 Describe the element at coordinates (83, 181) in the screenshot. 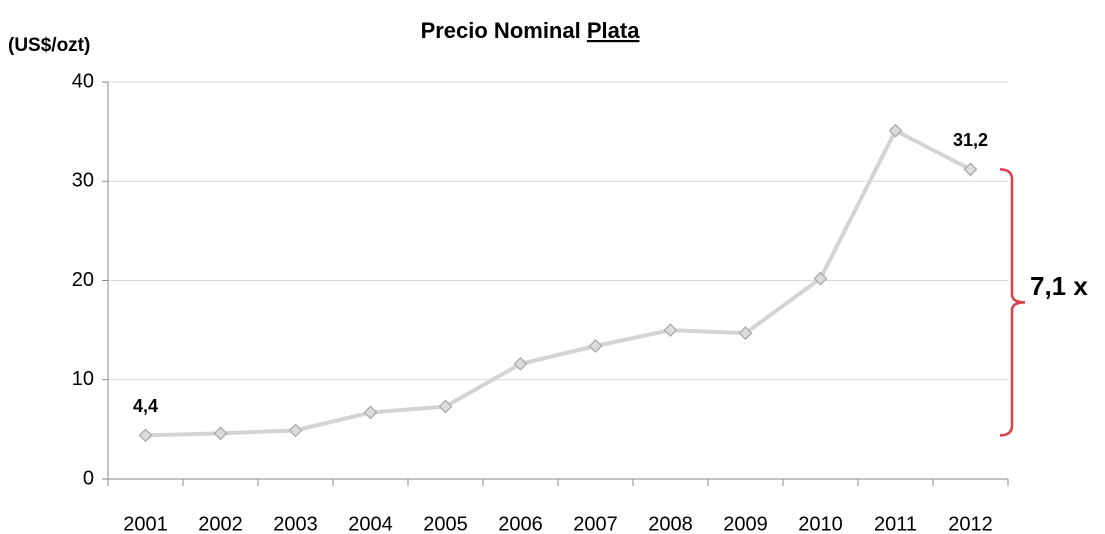

I see `y-tick-label: 30` at that location.